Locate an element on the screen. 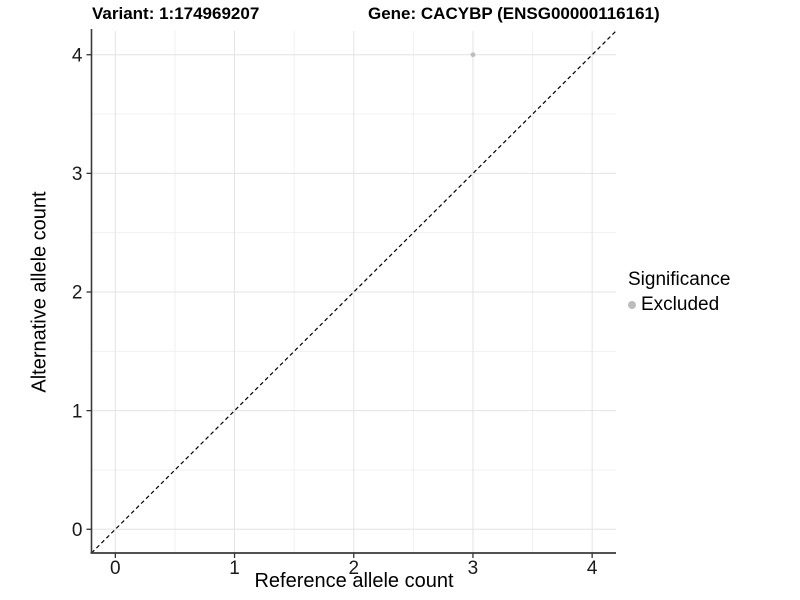  excluded-point-icon is located at coordinates (632, 305).